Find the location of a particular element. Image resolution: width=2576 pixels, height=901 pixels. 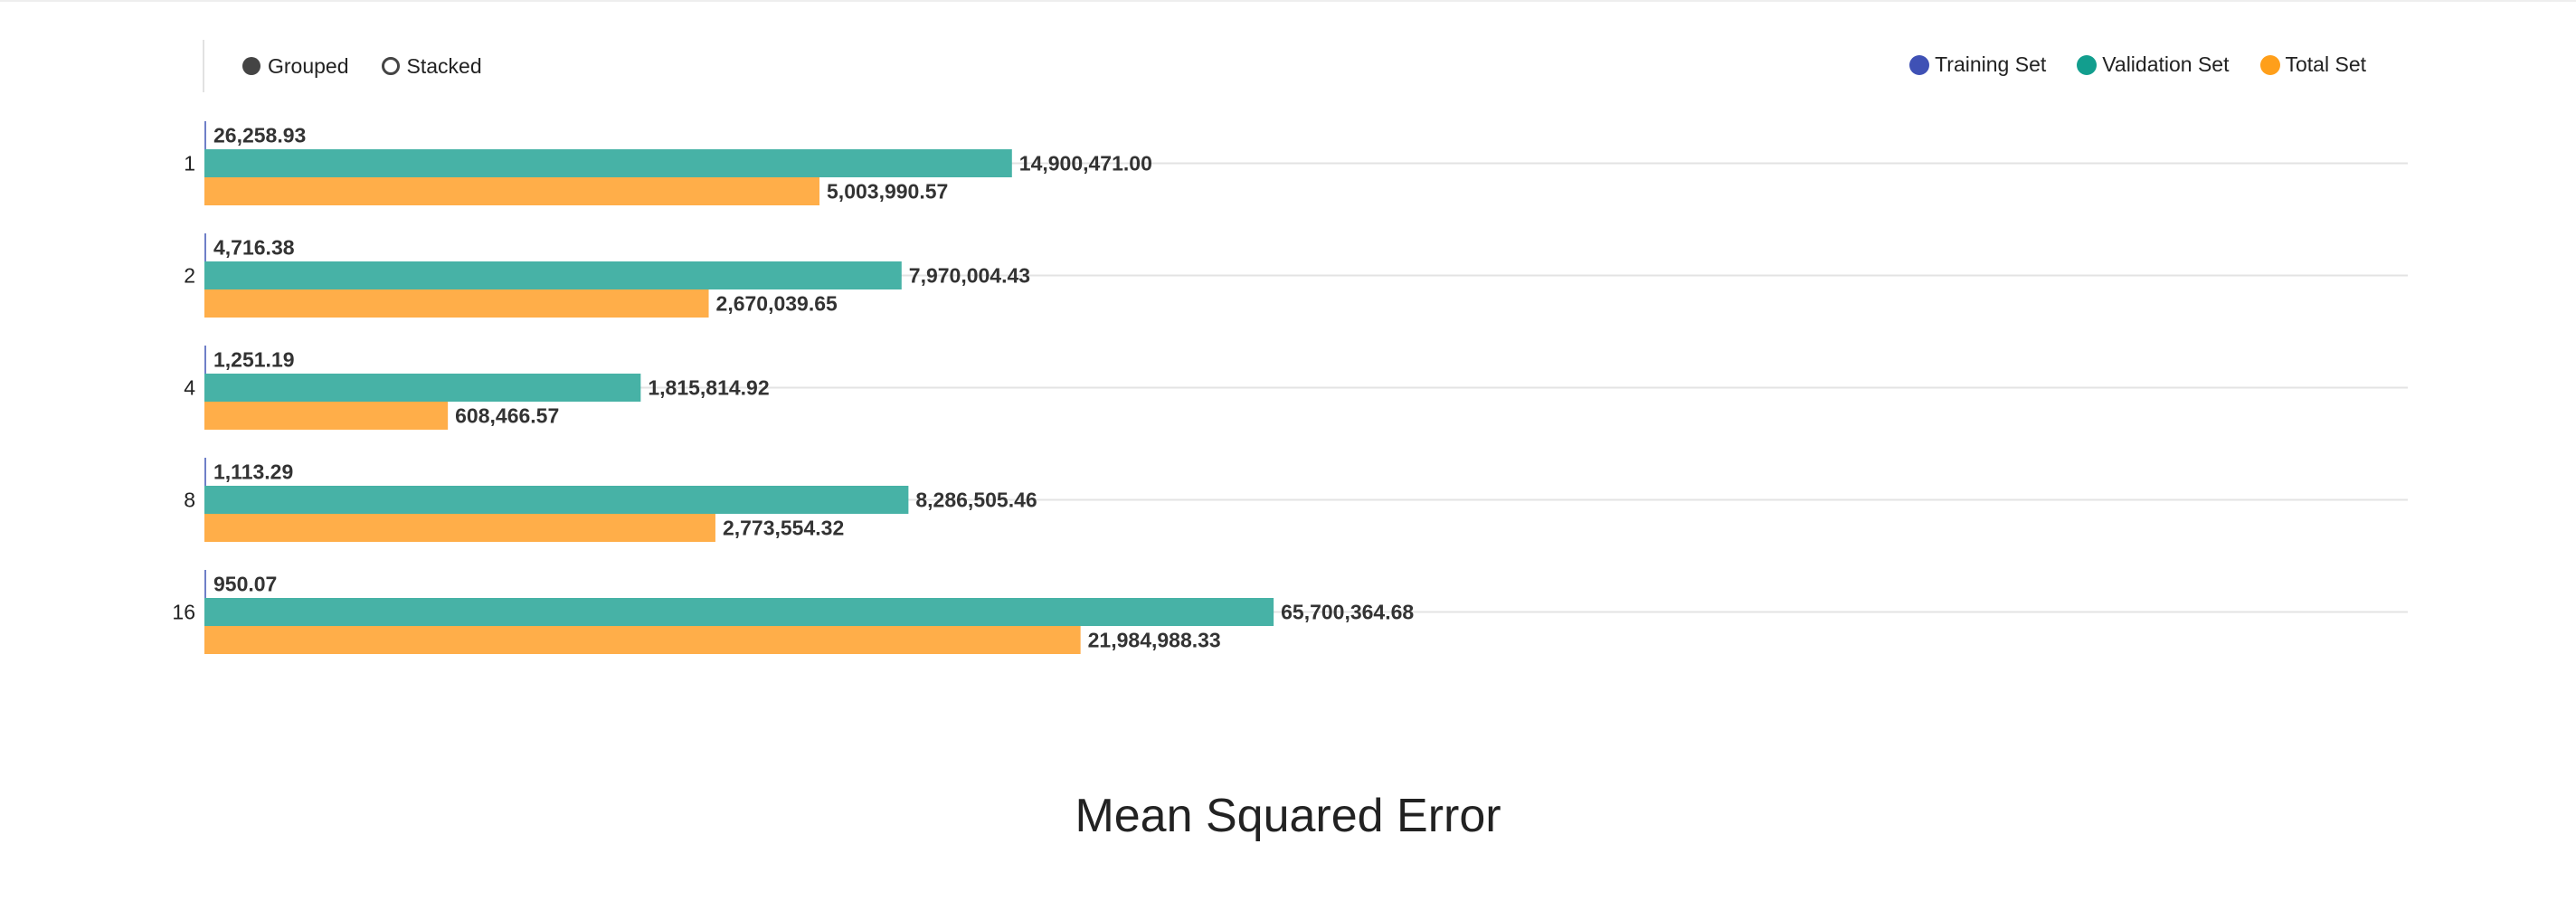

data-label: 608,466.57 is located at coordinates (507, 416).